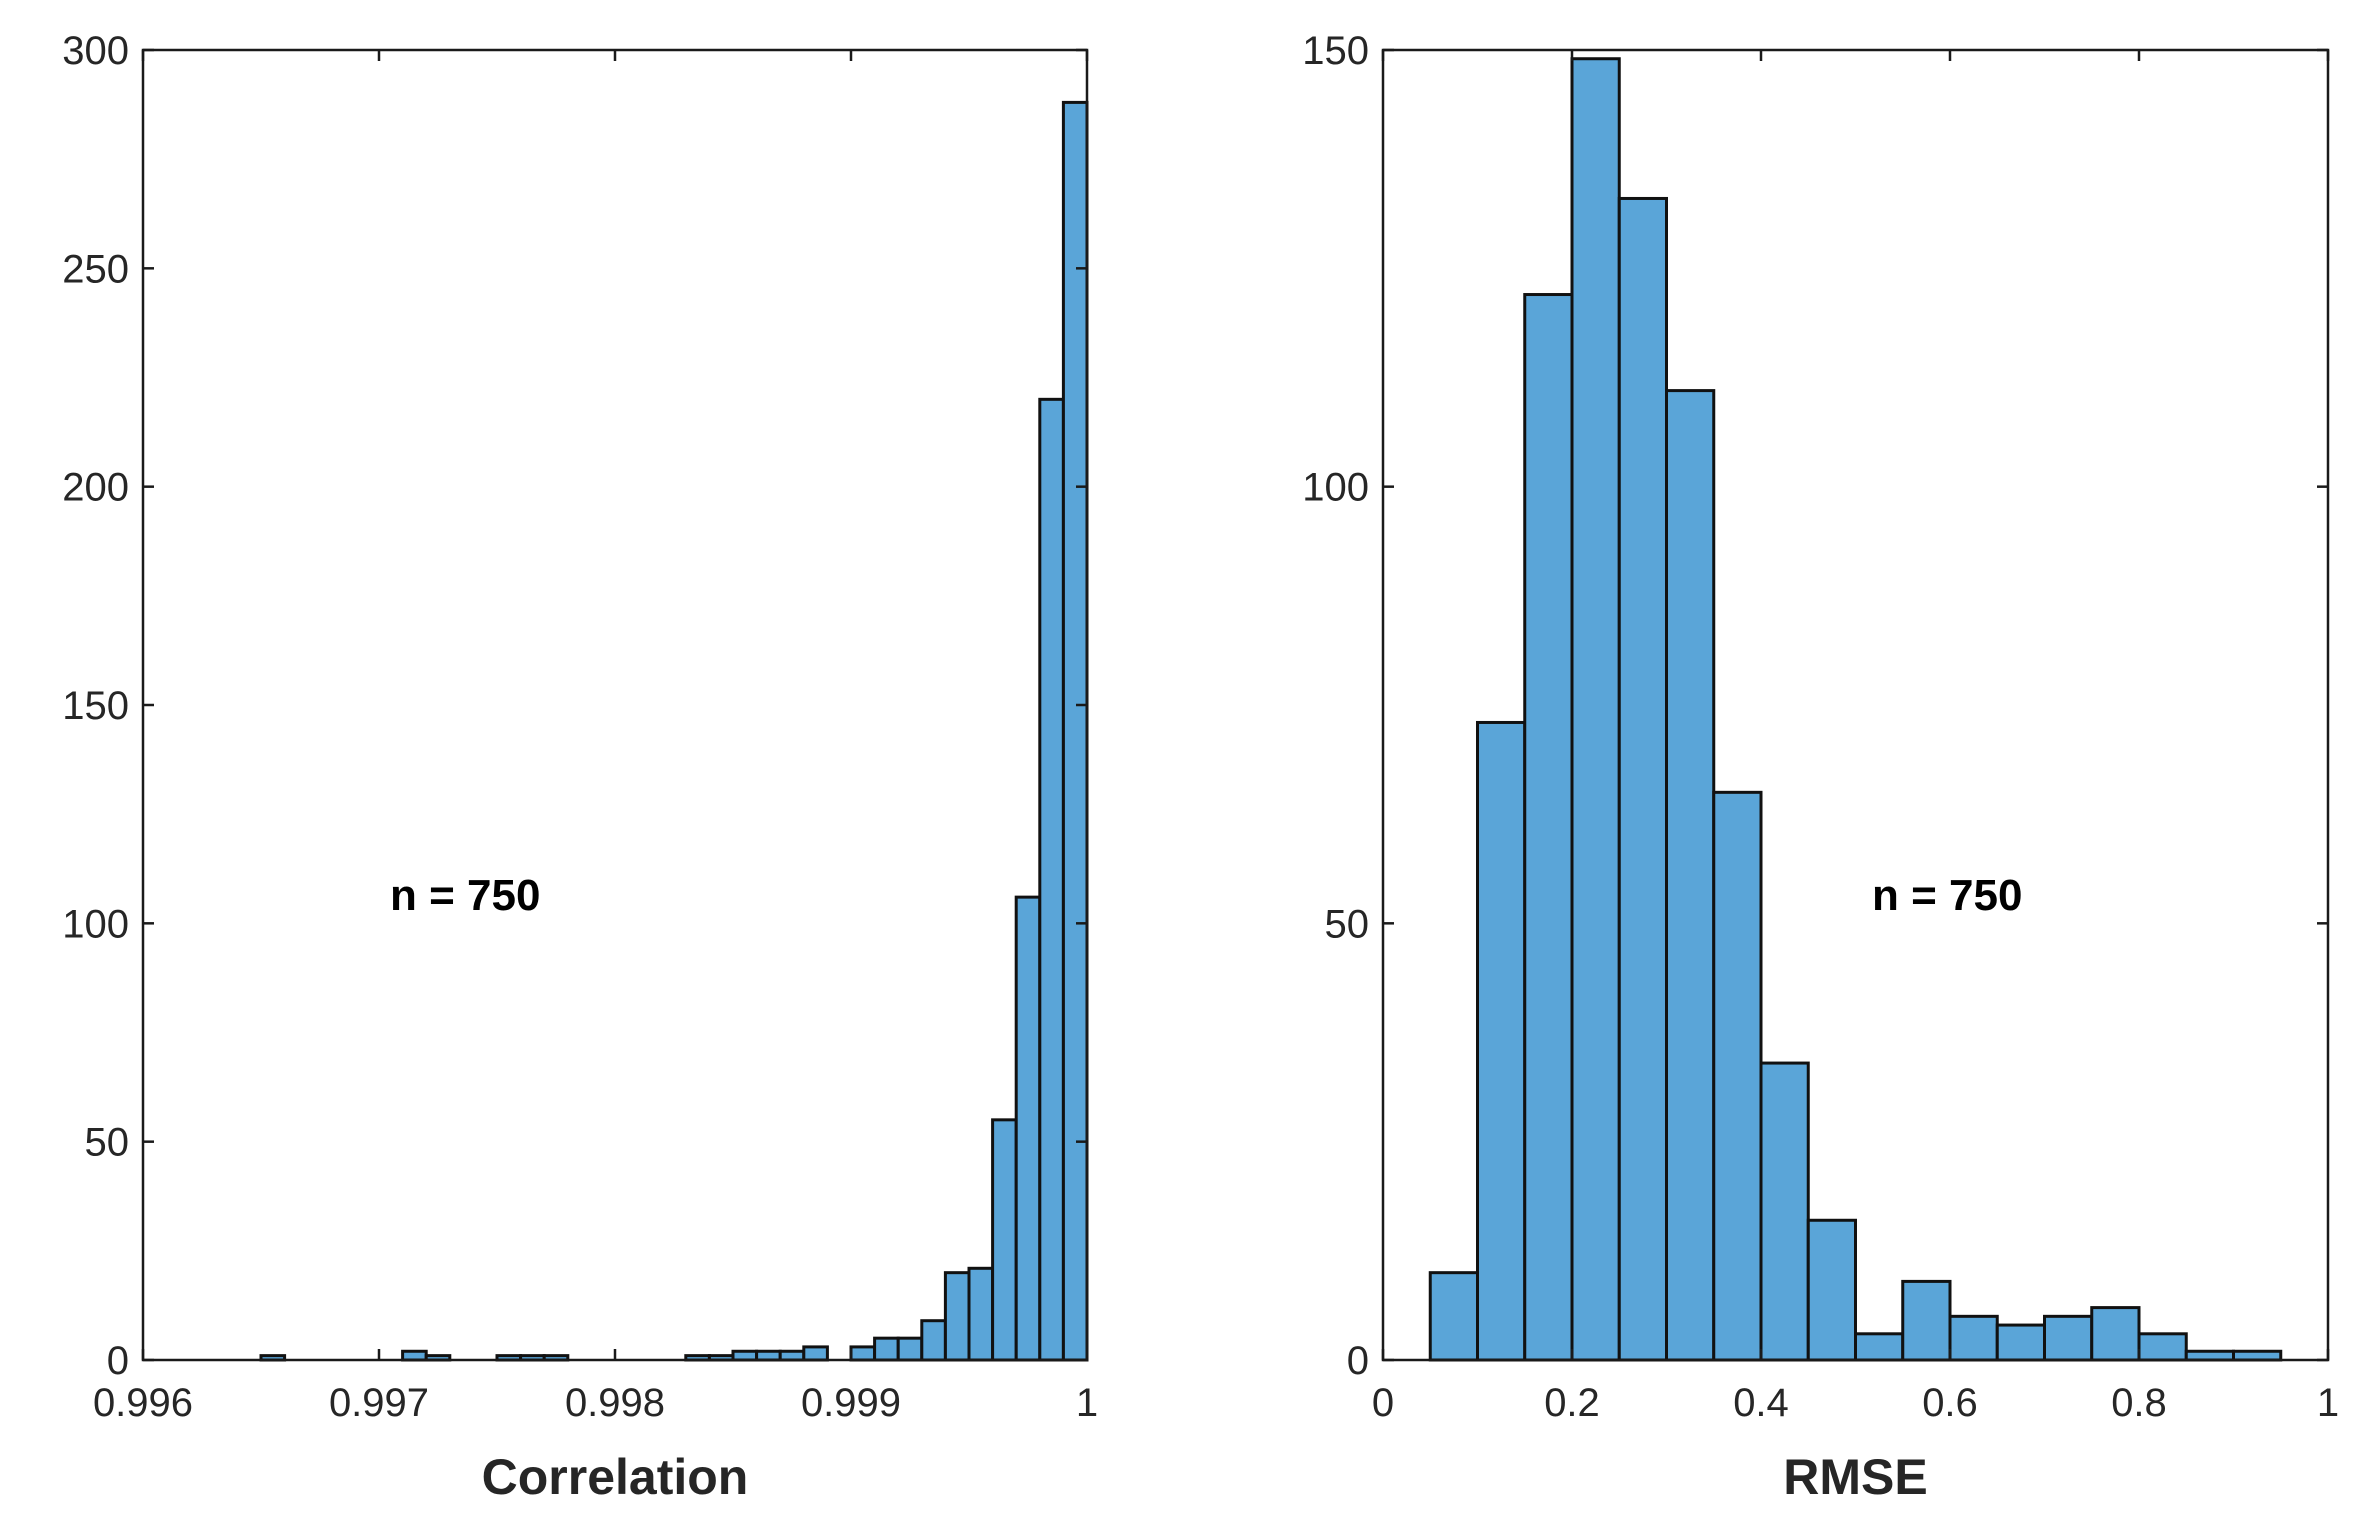  What do you see at coordinates (1855, 1477) in the screenshot?
I see `x-axis-label: RMSE` at bounding box center [1855, 1477].